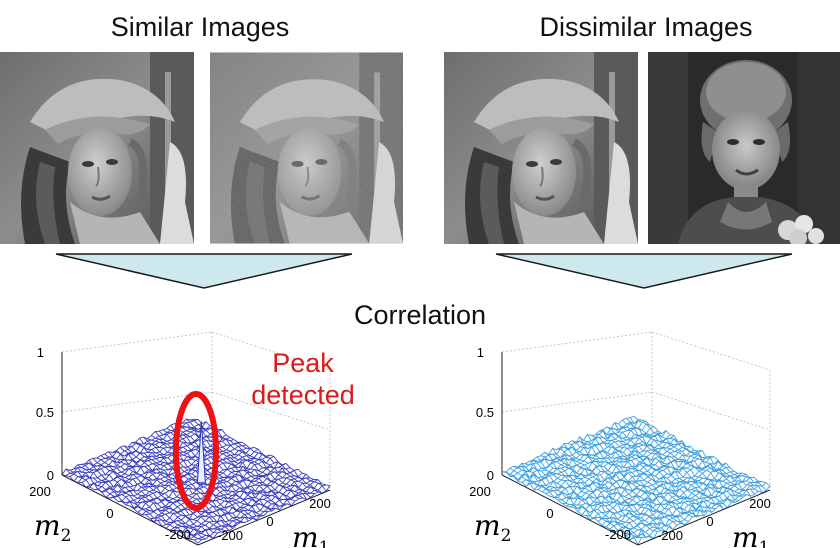  I want to click on funnel-arrow-right, so click(644, 271).